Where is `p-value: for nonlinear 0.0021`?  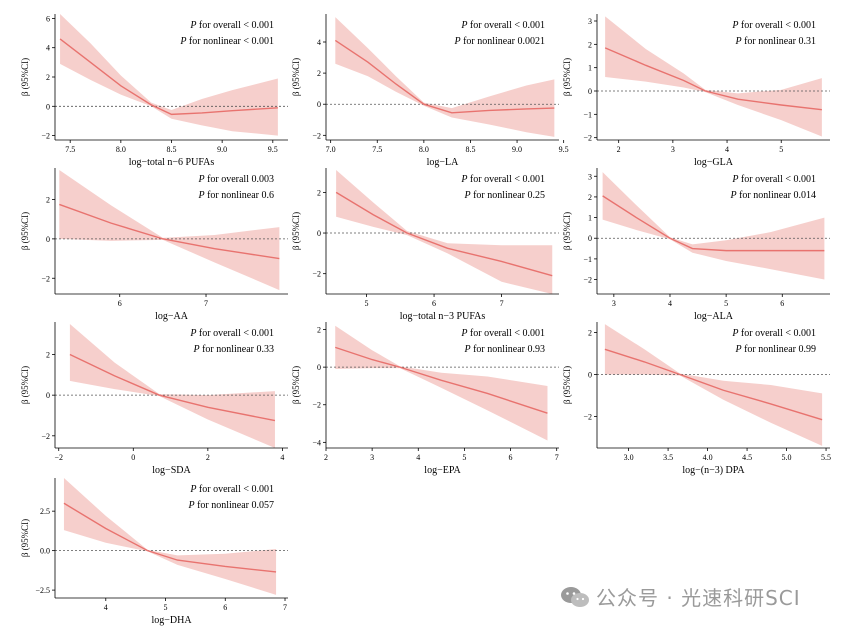 p-value: for nonlinear 0.0021 is located at coordinates (503, 41).